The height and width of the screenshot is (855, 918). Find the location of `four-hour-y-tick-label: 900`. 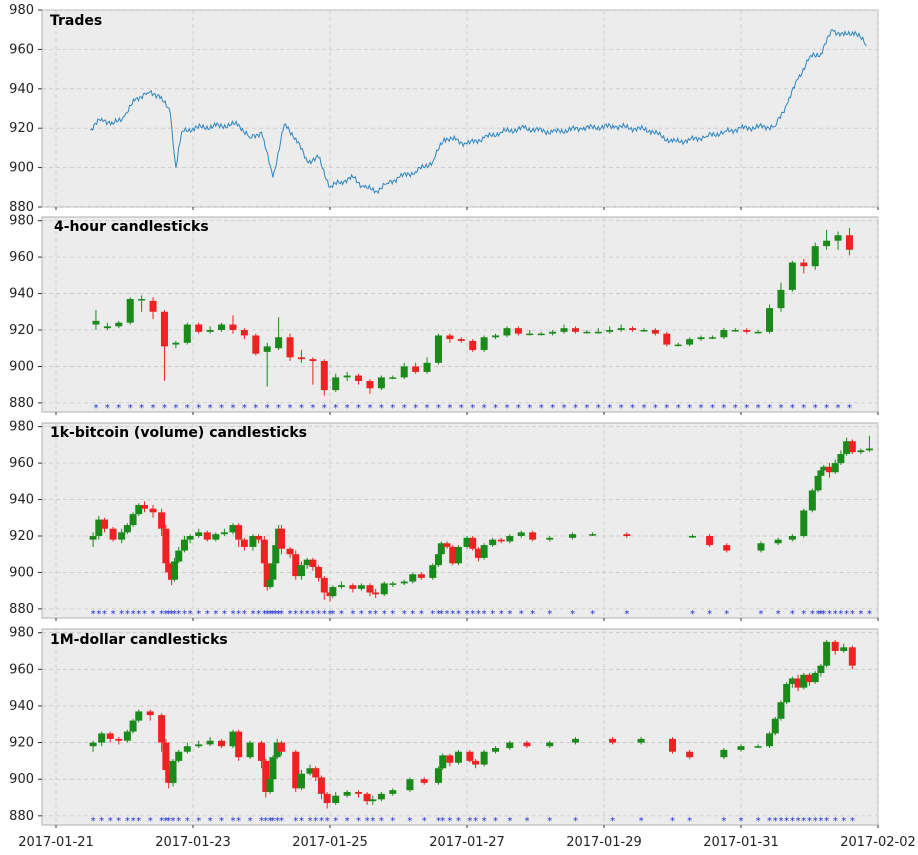

four-hour-y-tick-label: 900 is located at coordinates (21, 366).